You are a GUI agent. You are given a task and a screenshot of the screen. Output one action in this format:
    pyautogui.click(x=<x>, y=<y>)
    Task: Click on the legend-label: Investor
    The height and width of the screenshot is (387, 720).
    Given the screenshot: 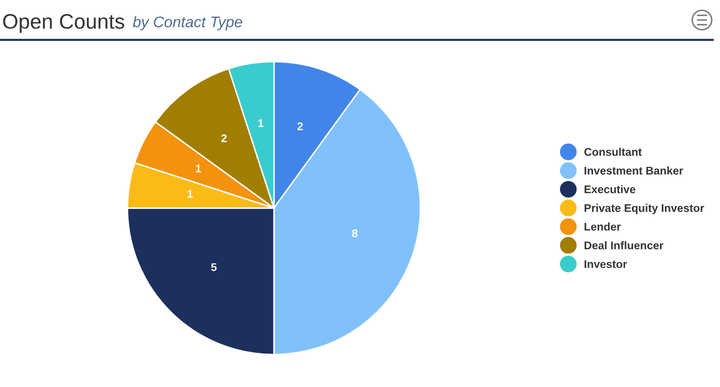 What is the action you would take?
    pyautogui.click(x=605, y=264)
    